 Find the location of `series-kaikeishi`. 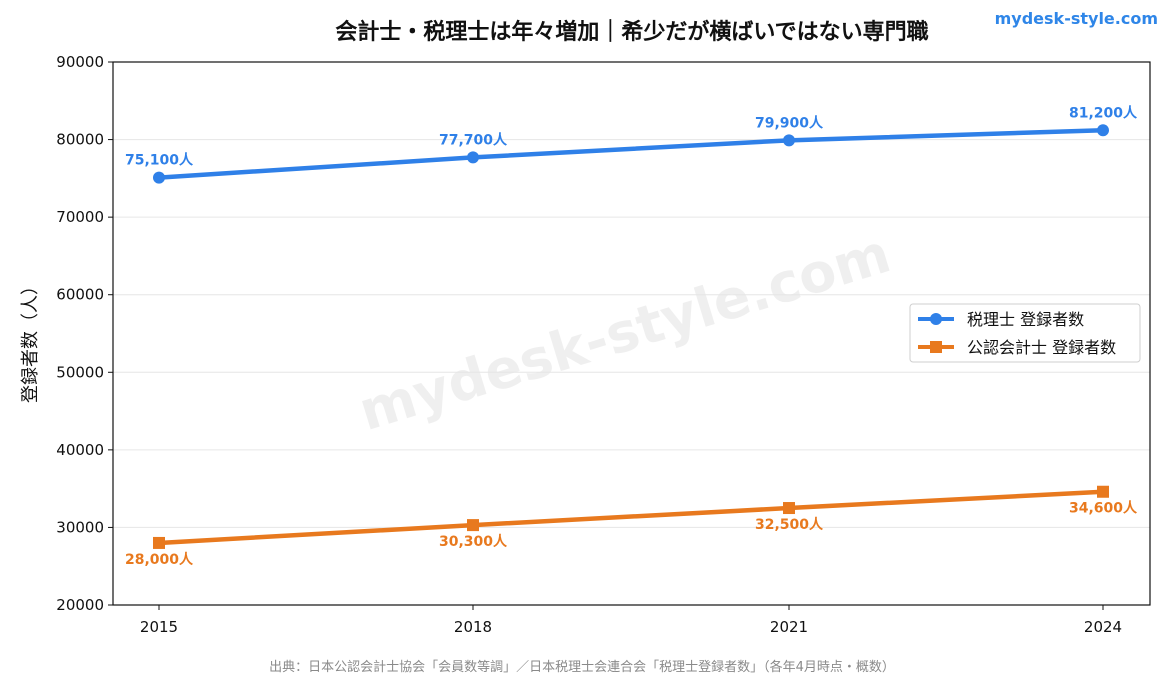

series-kaikeishi is located at coordinates (631, 517).